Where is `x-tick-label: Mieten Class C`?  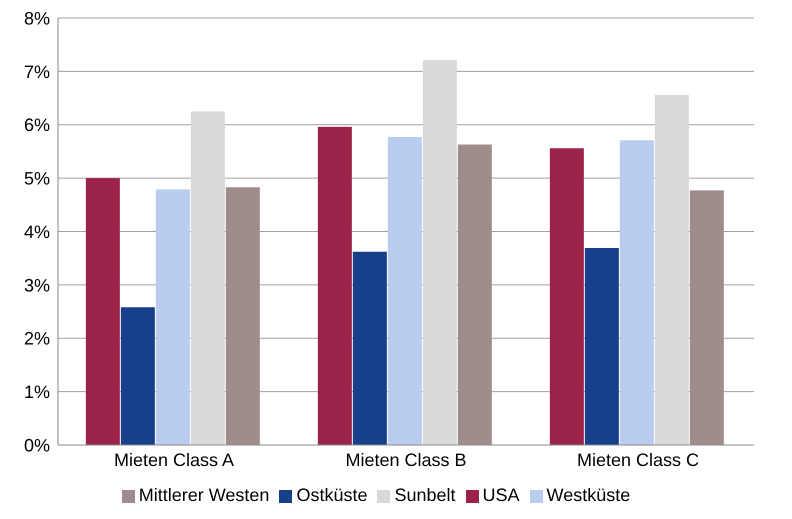 x-tick-label: Mieten Class C is located at coordinates (638, 460).